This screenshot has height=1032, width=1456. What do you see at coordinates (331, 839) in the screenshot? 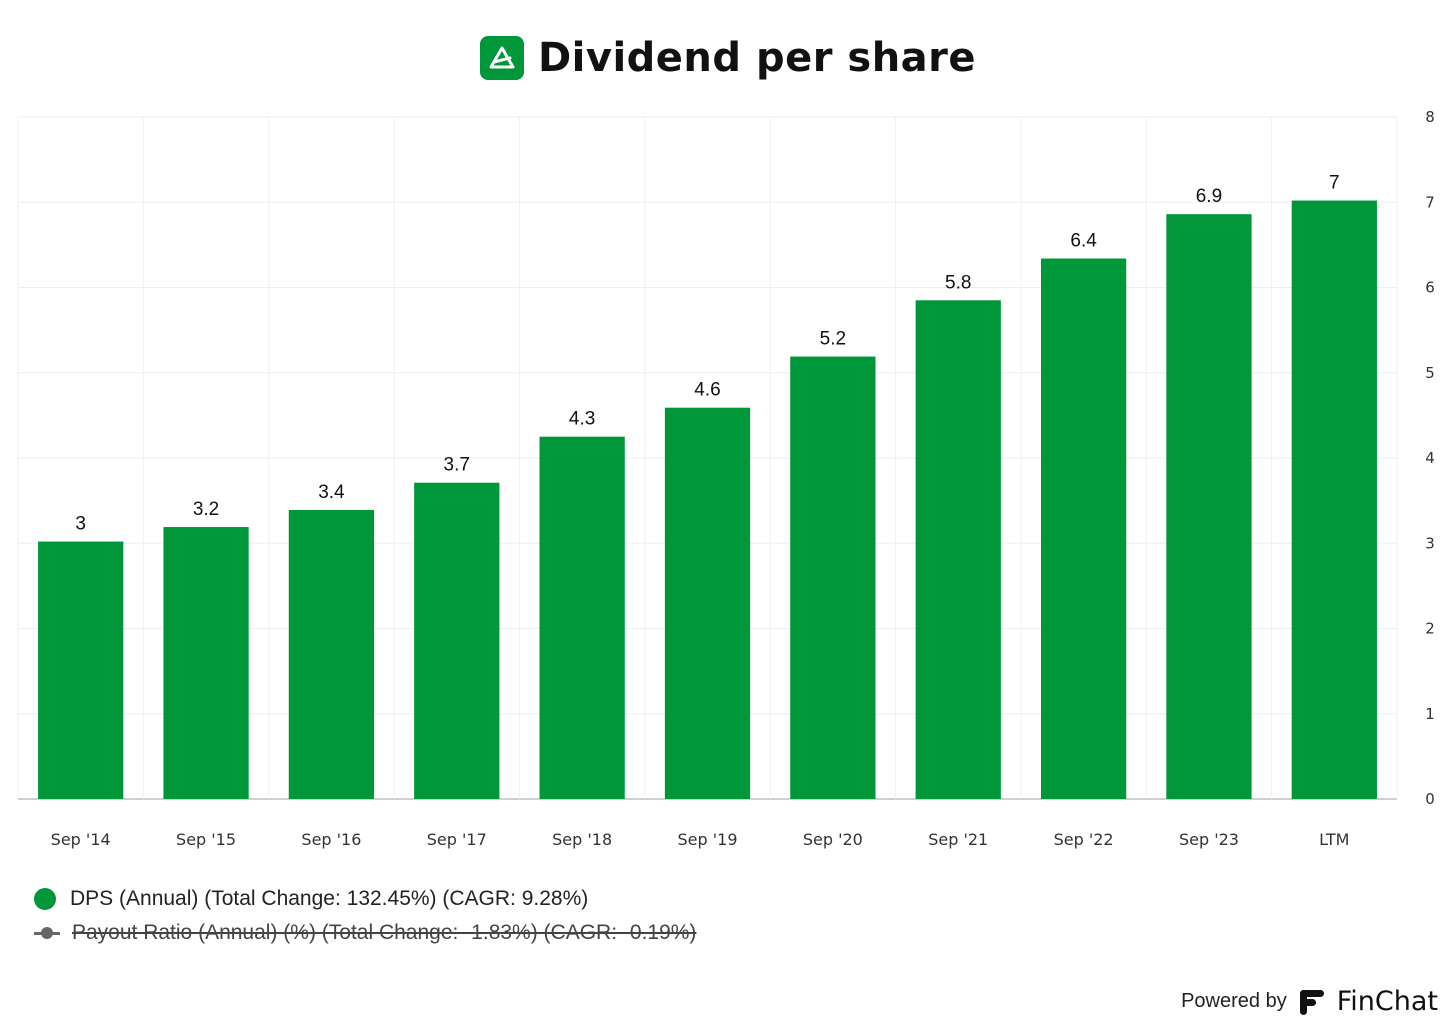
I see `x-tick-label: Sep '16` at bounding box center [331, 839].